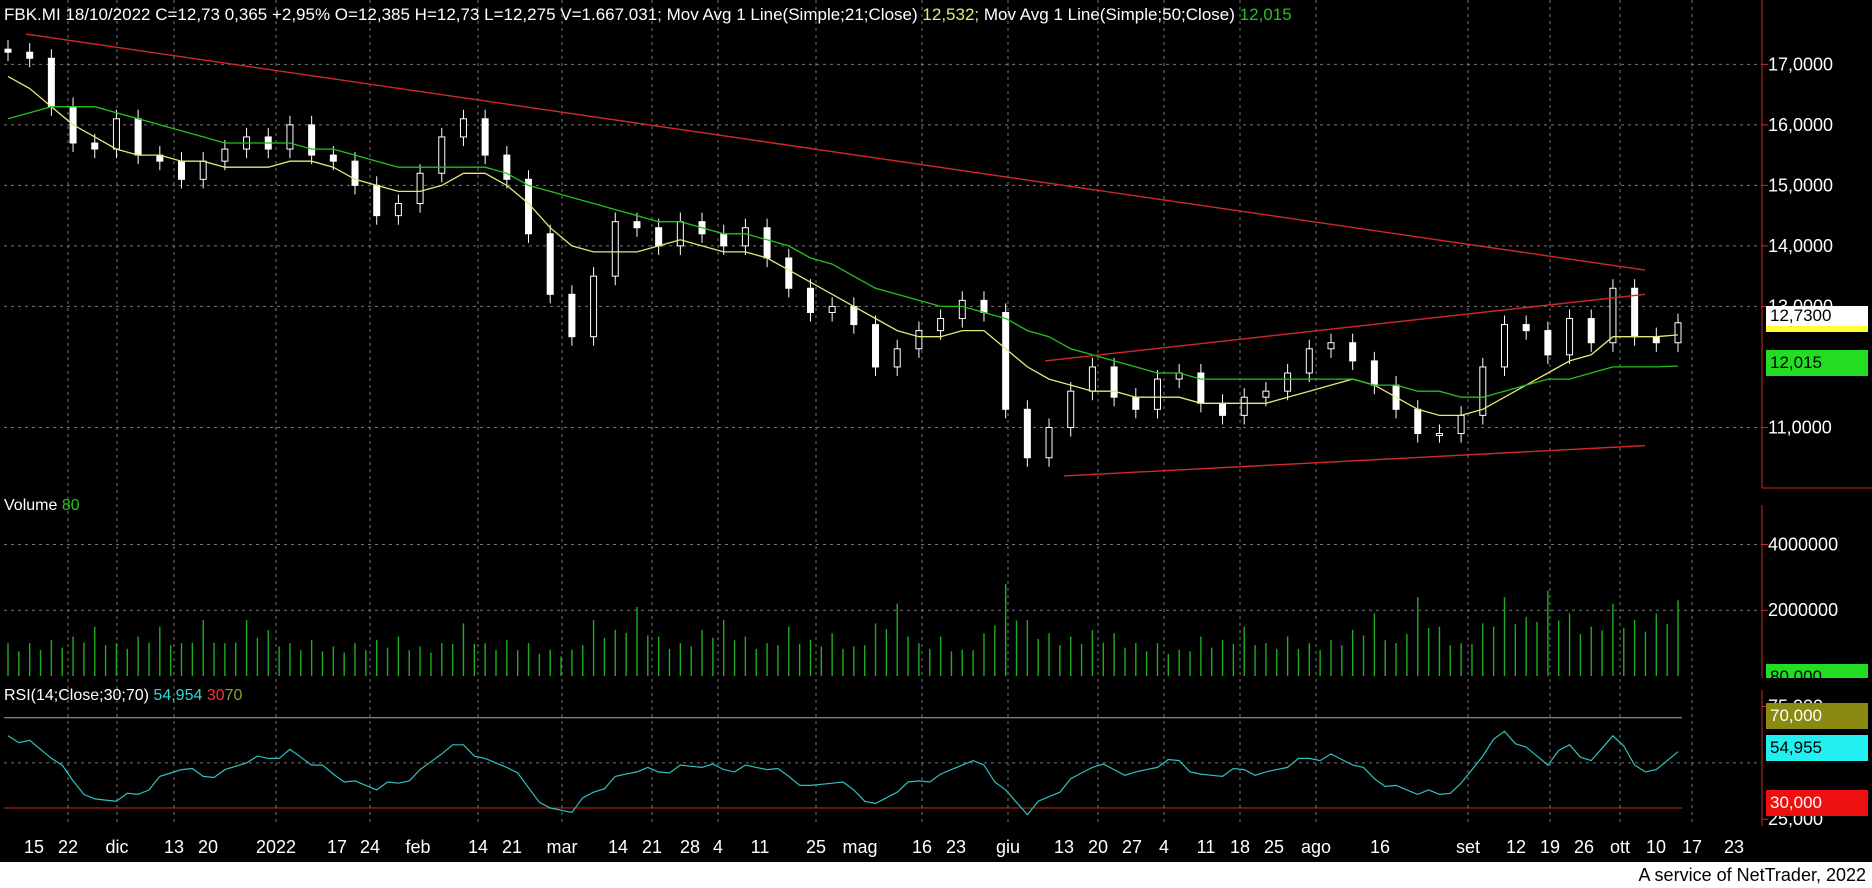  Describe the element at coordinates (1008, 847) in the screenshot. I see `x-axis-label: giu` at that location.